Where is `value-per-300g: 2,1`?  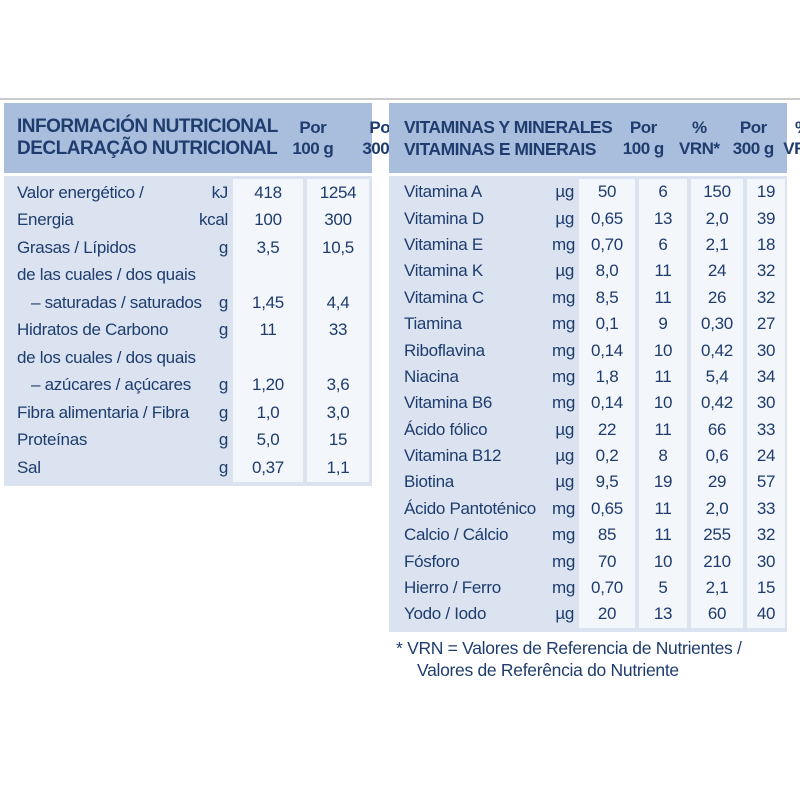
value-per-300g: 2,1 is located at coordinates (717, 245).